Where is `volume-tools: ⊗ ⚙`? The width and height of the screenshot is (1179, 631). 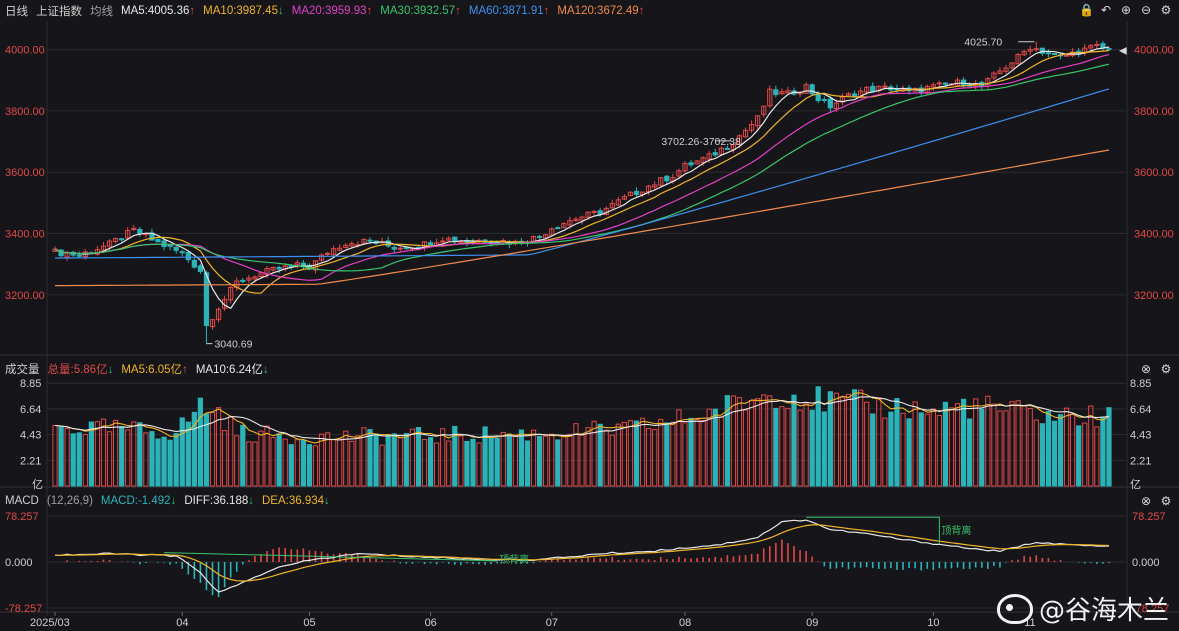
volume-tools: ⊗ ⚙ is located at coordinates (1156, 369).